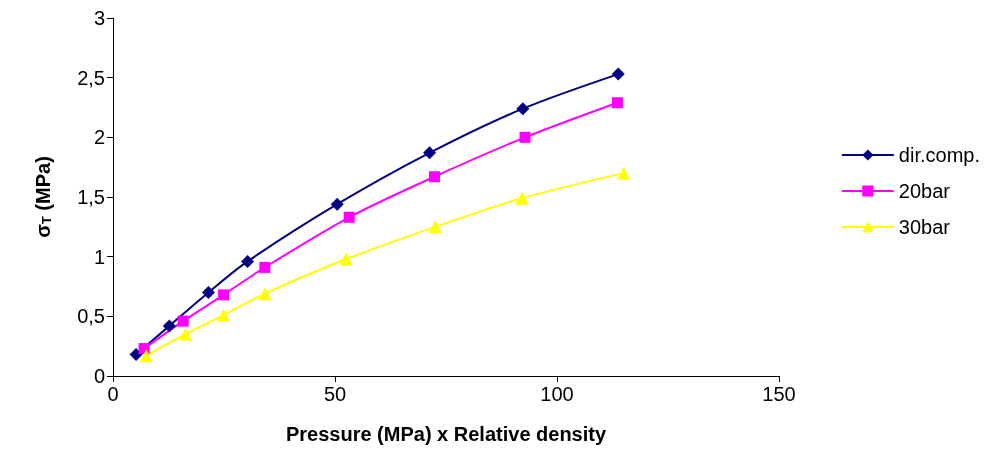 This screenshot has width=1003, height=476. Describe the element at coordinates (924, 191) in the screenshot. I see `legend-label: 20bar` at that location.